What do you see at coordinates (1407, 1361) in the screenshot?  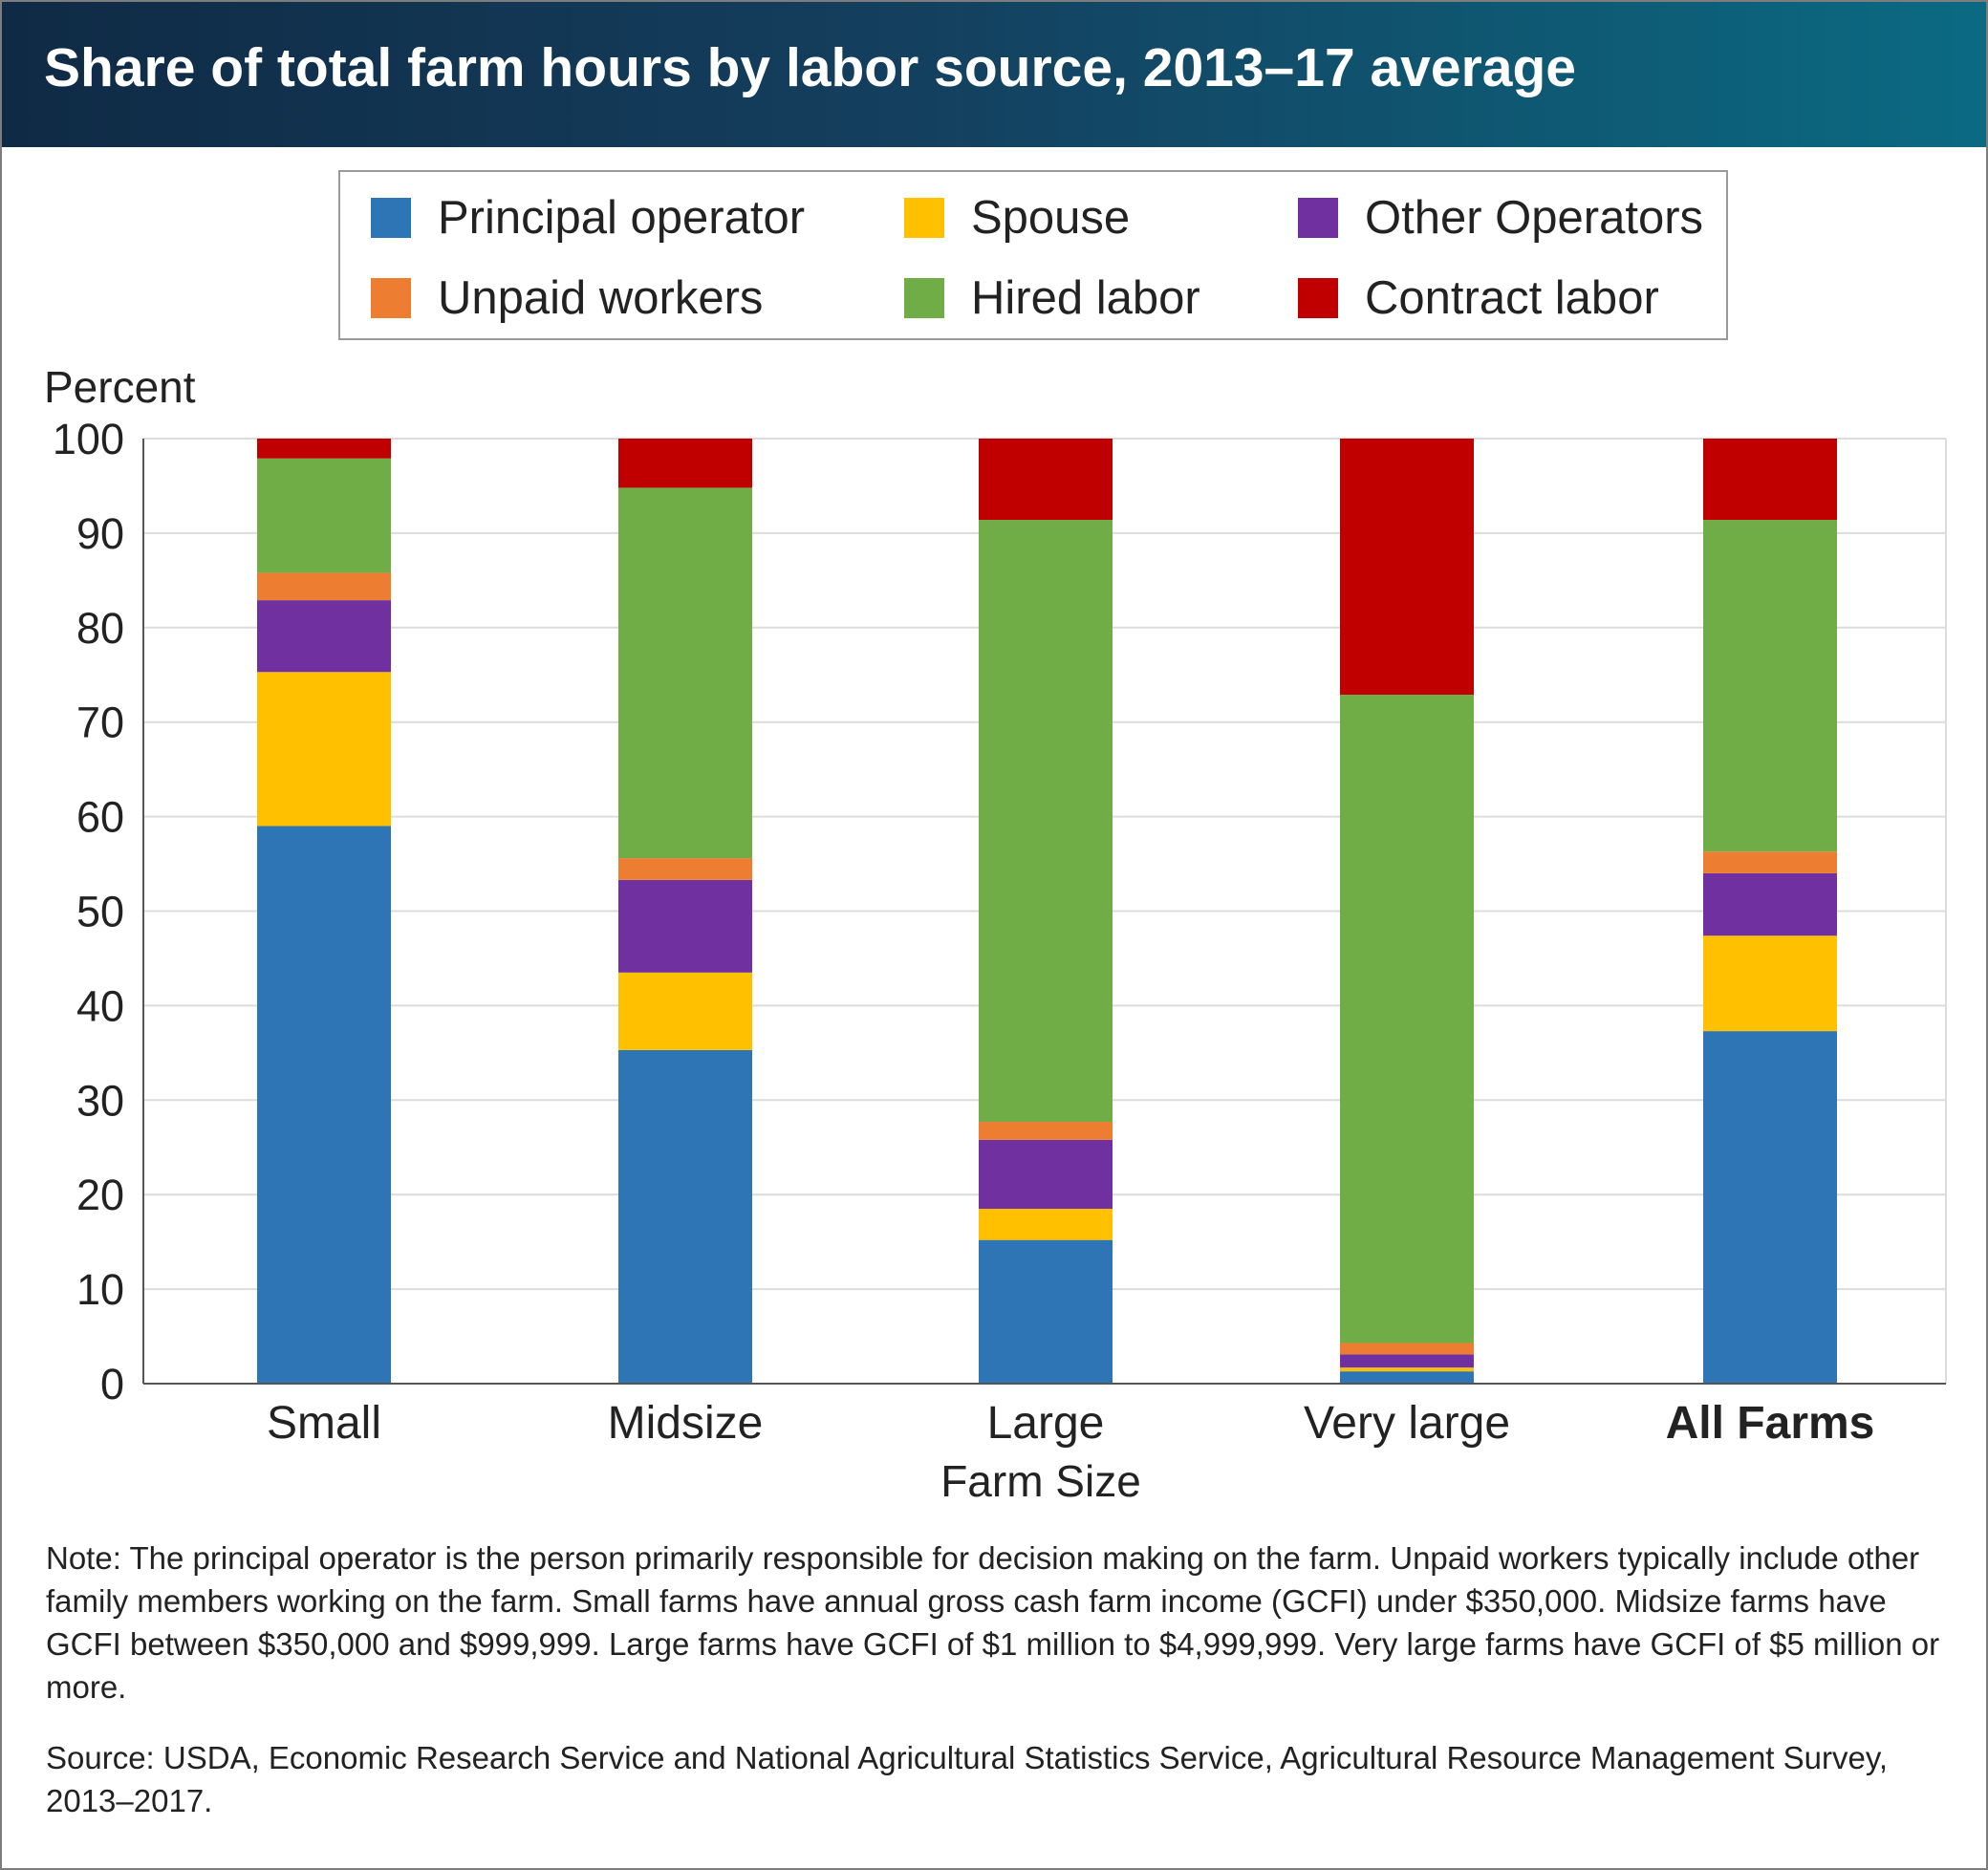 I see `bar-very-large-other-operators` at bounding box center [1407, 1361].